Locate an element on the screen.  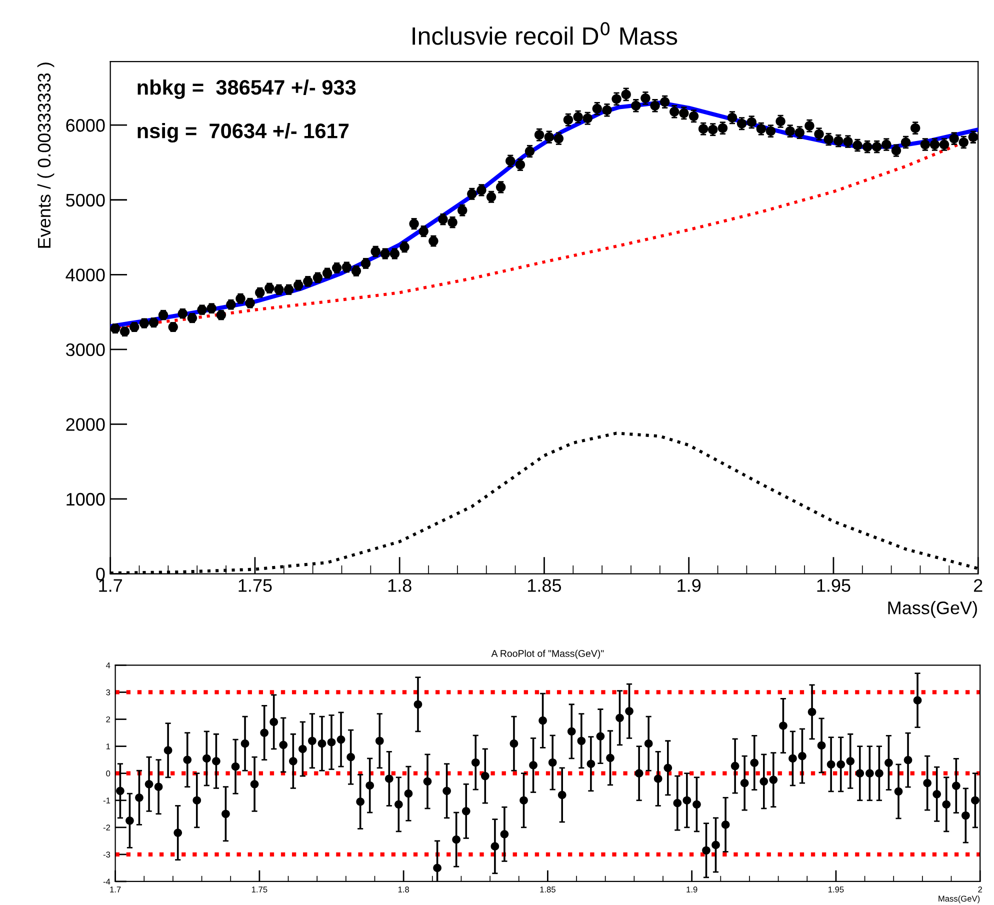
y-tick-label: 2000 is located at coordinates (85, 424).